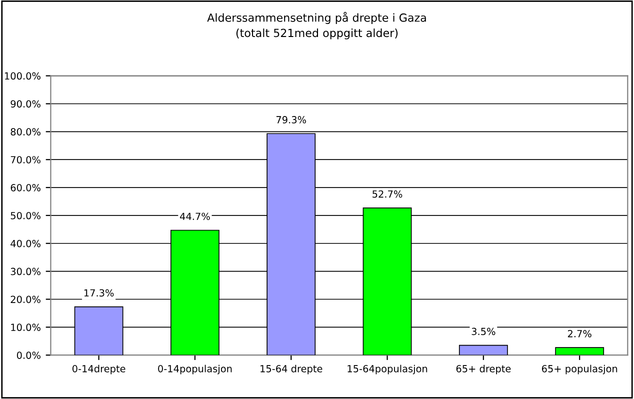 The width and height of the screenshot is (634, 399). I want to click on data-label: 52.7%, so click(387, 194).